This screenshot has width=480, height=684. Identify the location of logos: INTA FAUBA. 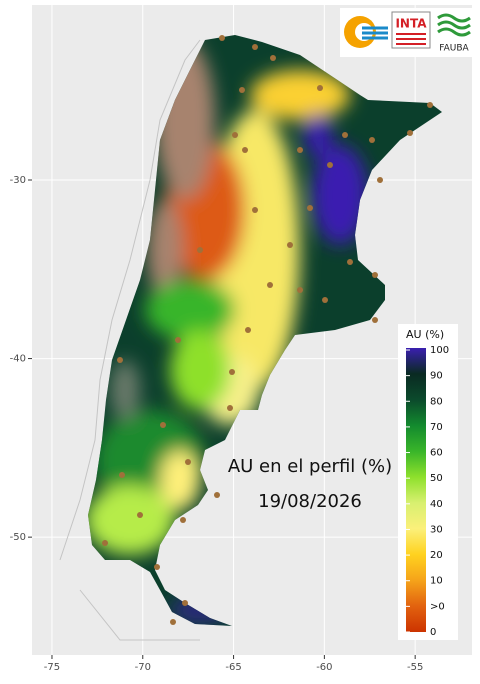
(406, 32).